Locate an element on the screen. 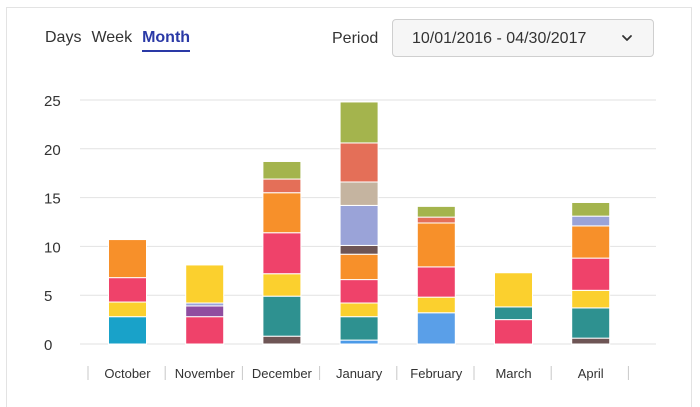 This screenshot has height=407, width=700. x-category-label: January is located at coordinates (359, 373).